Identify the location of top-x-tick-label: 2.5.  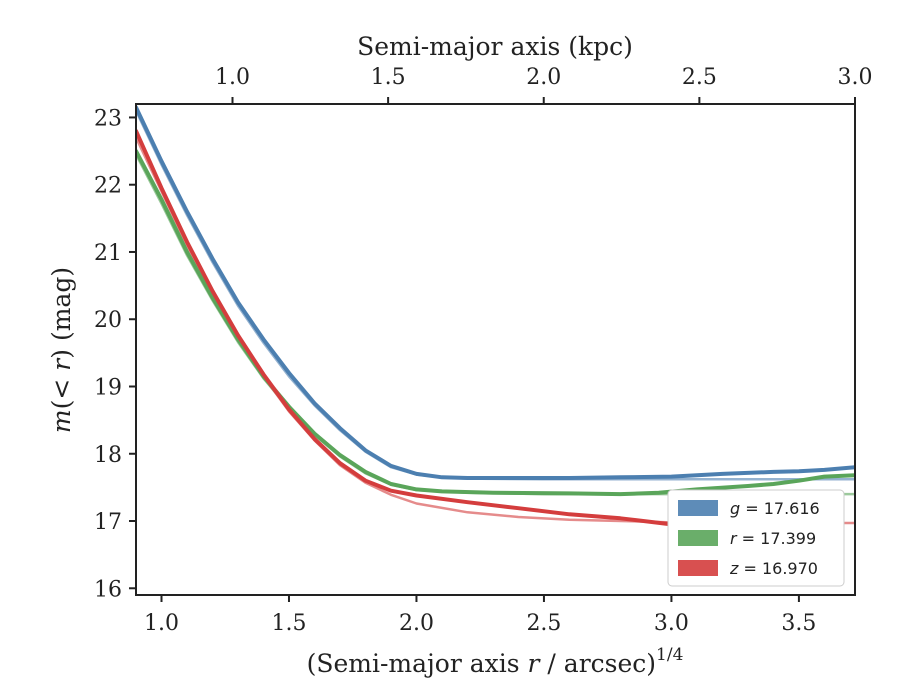
(699, 77).